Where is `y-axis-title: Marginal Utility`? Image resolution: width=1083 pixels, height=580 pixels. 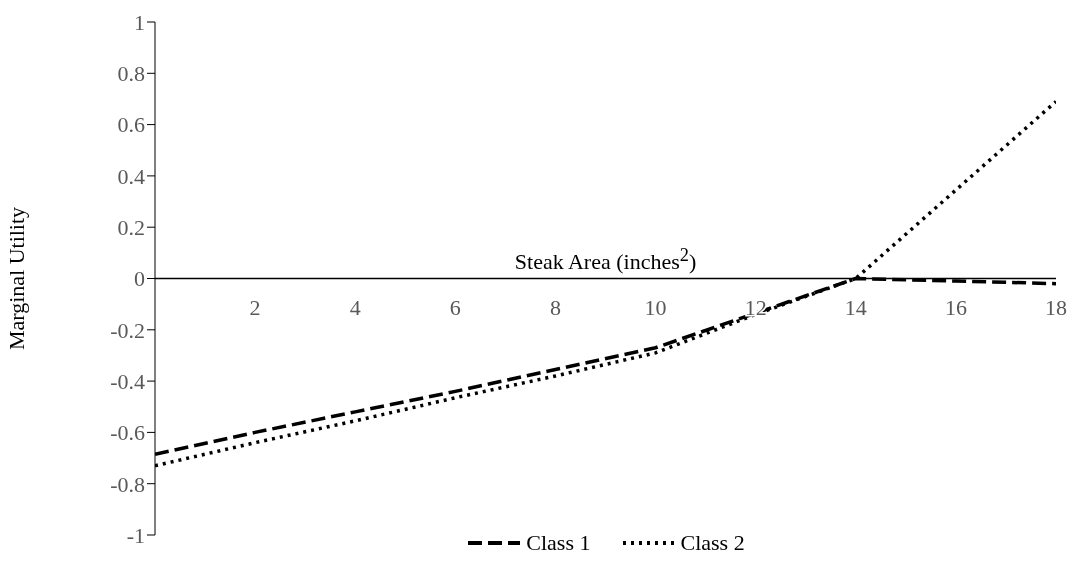 y-axis-title: Marginal Utility is located at coordinates (16, 278).